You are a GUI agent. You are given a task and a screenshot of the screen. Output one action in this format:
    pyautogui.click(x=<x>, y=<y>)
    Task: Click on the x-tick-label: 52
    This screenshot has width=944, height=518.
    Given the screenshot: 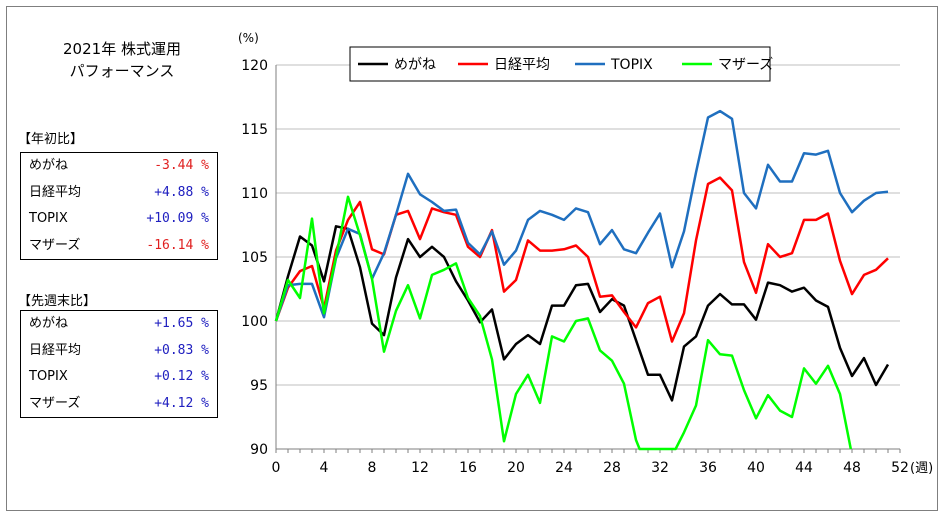 What is the action you would take?
    pyautogui.click(x=900, y=468)
    